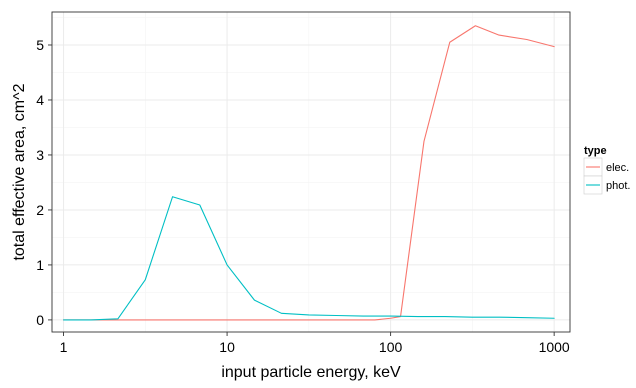  Describe the element at coordinates (40, 155) in the screenshot. I see `y-tick-label: 3` at that location.